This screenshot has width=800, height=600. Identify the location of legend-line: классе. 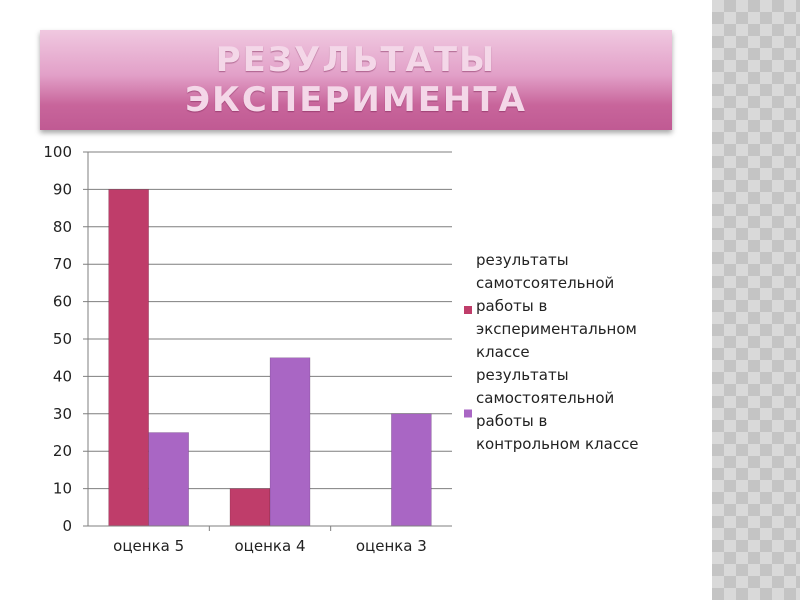
(503, 352).